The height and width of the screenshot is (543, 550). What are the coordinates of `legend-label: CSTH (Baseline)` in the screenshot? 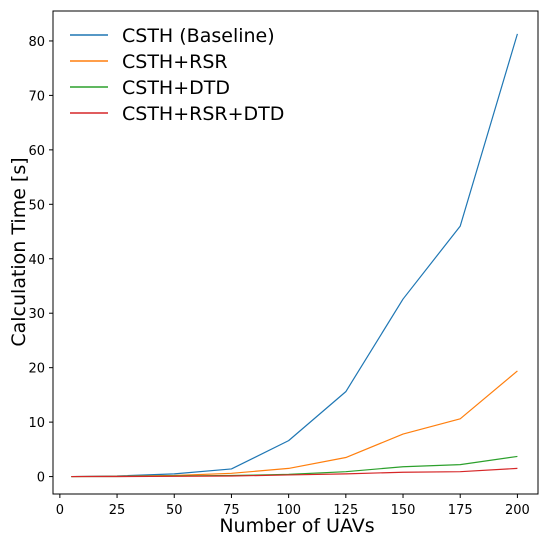 It's located at (198, 36).